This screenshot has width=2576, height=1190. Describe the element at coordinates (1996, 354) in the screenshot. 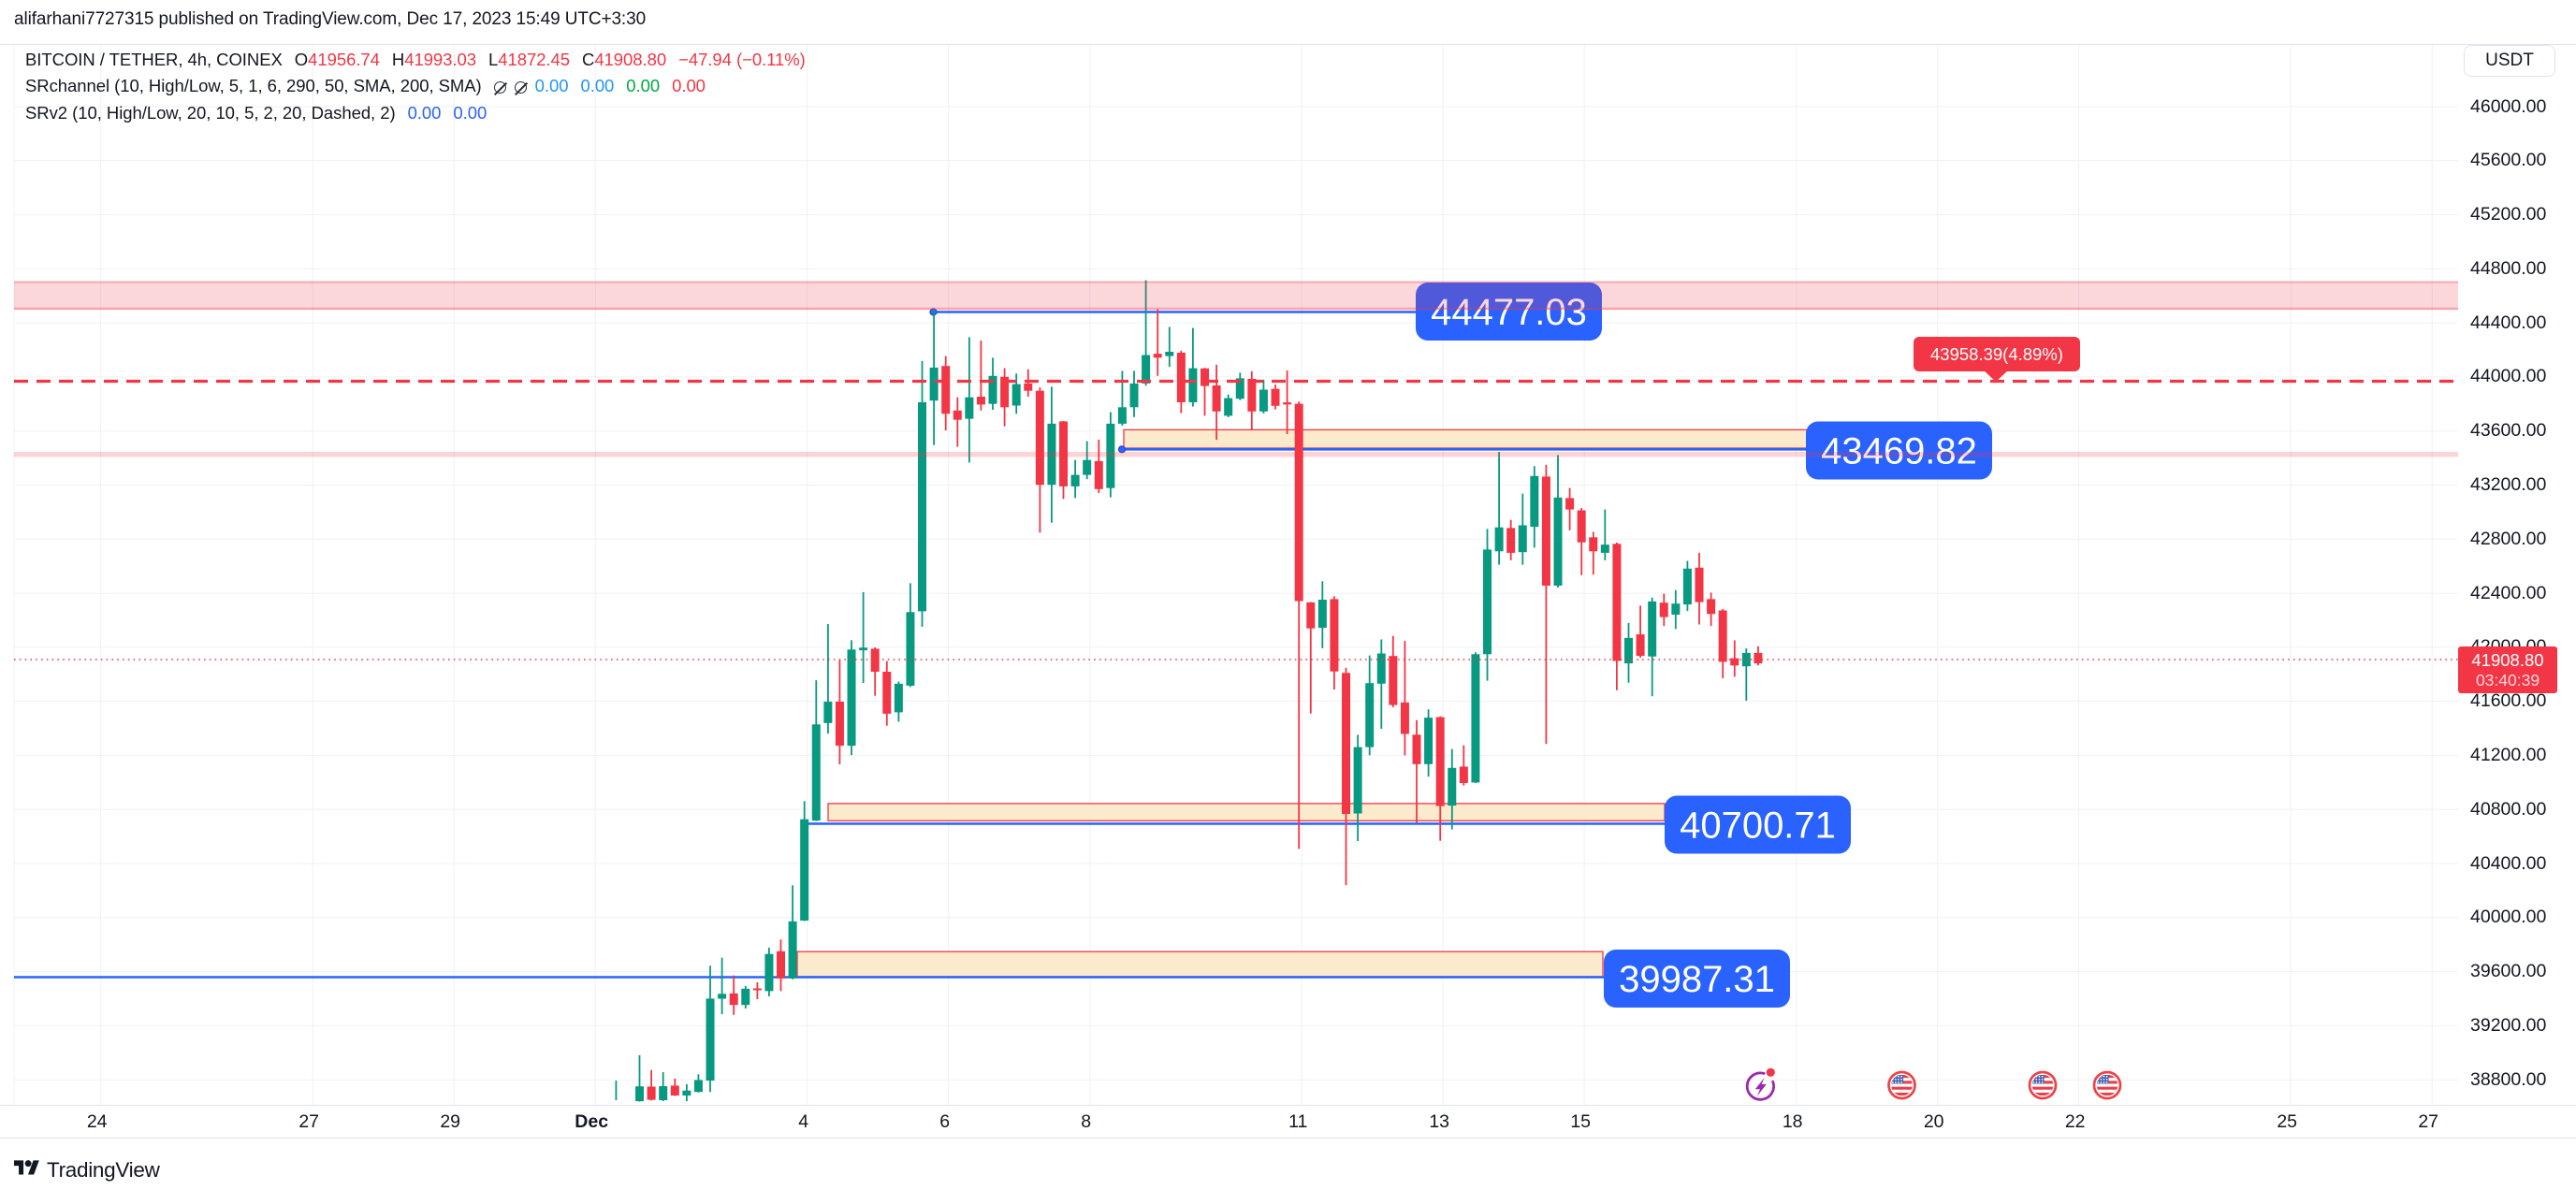

I see `svg-text: 43958.39(4.89%)` at that location.